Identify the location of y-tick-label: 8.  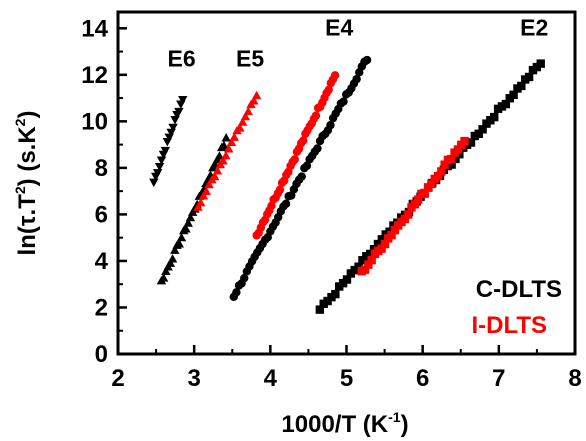
(101, 168).